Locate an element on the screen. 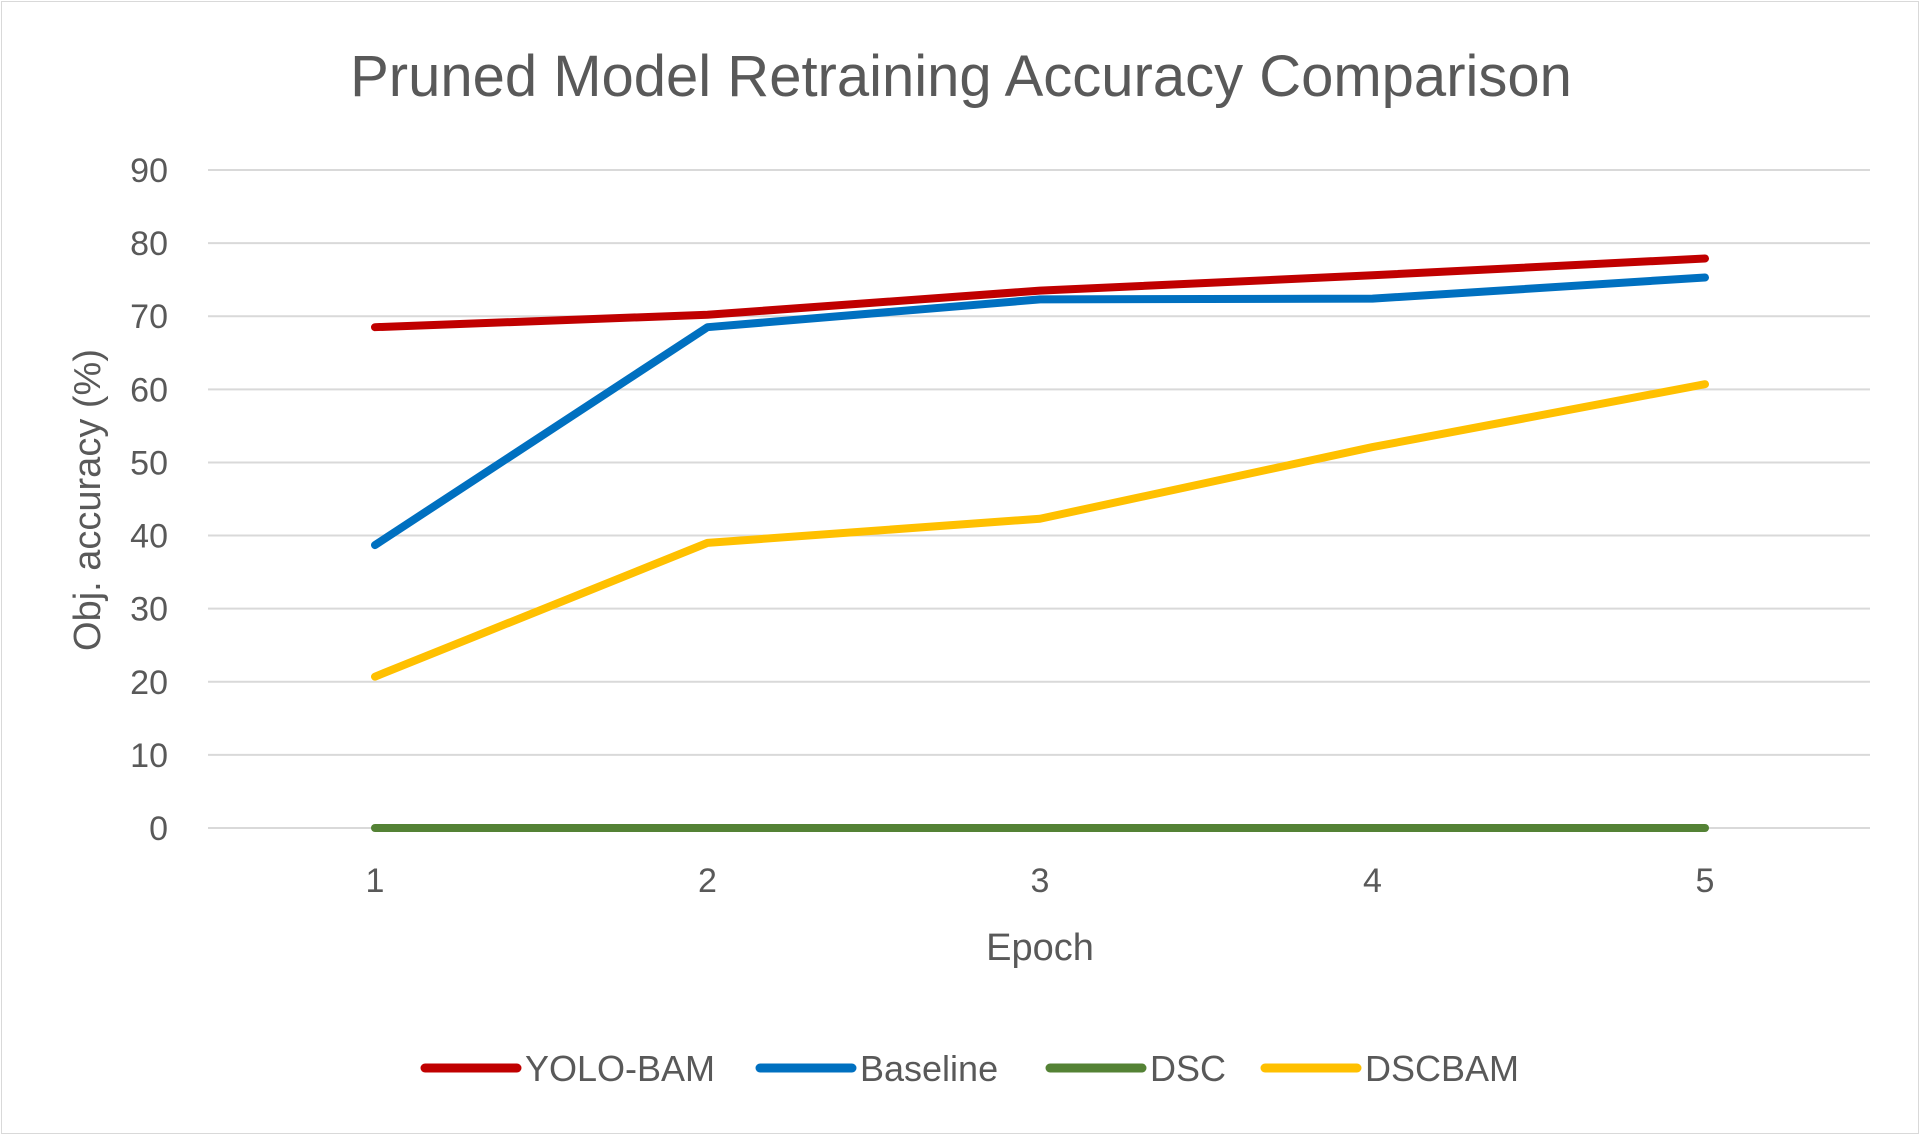 The image size is (1922, 1137). y-tick-label: 80 is located at coordinates (149, 244).